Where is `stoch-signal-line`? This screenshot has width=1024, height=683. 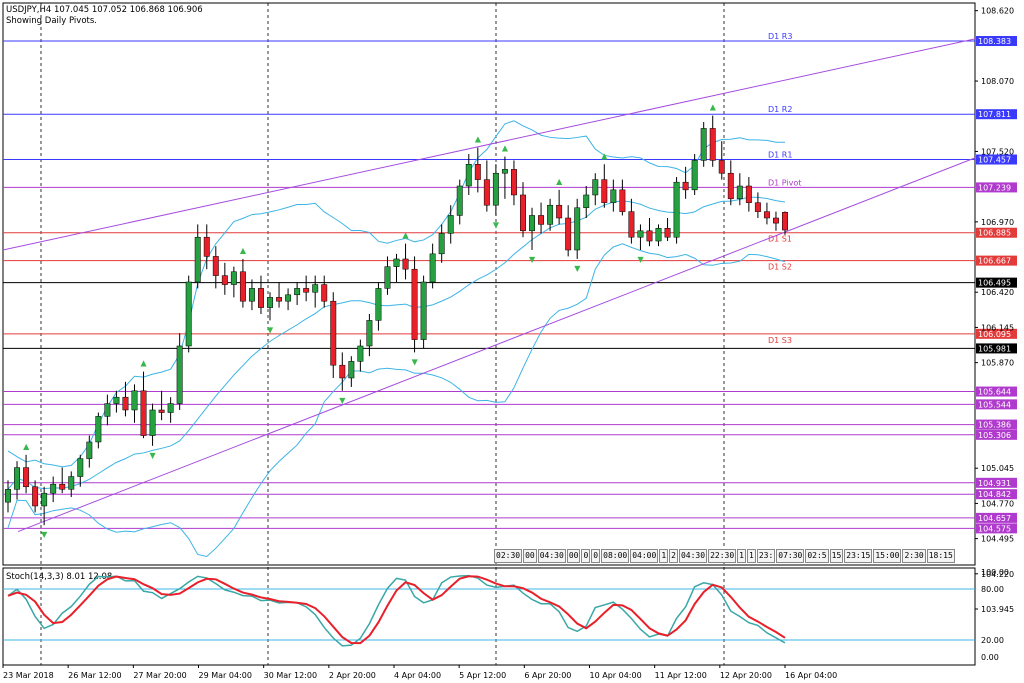
stoch-signal-line is located at coordinates (396, 610).